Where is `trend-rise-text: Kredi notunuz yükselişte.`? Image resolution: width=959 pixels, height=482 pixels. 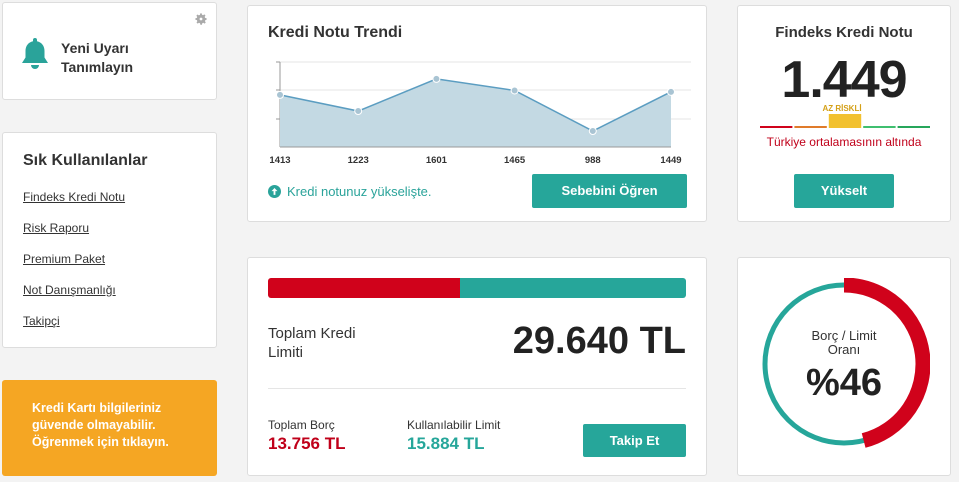 trend-rise-text: Kredi notunuz yükselişte. is located at coordinates (359, 191).